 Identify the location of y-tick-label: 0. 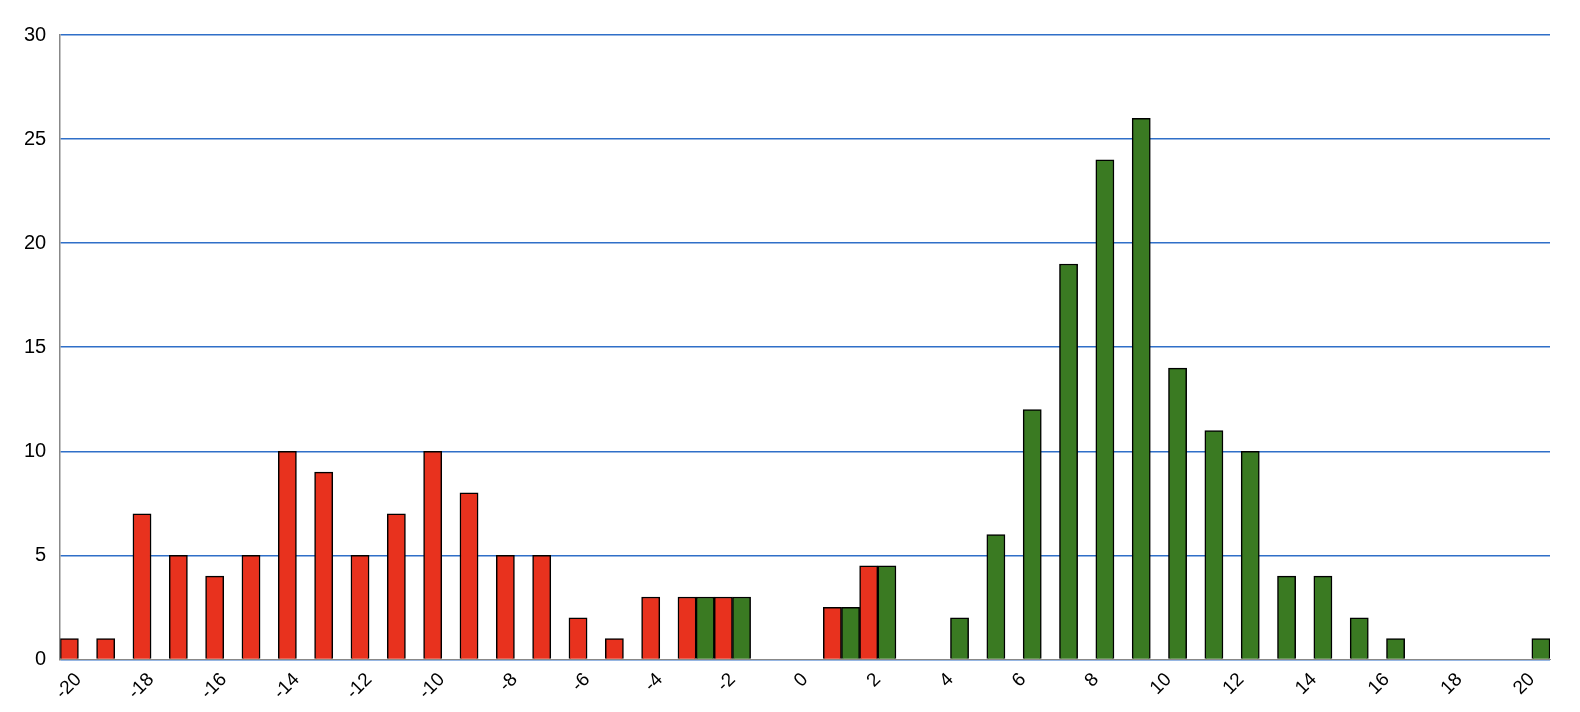
(41, 657).